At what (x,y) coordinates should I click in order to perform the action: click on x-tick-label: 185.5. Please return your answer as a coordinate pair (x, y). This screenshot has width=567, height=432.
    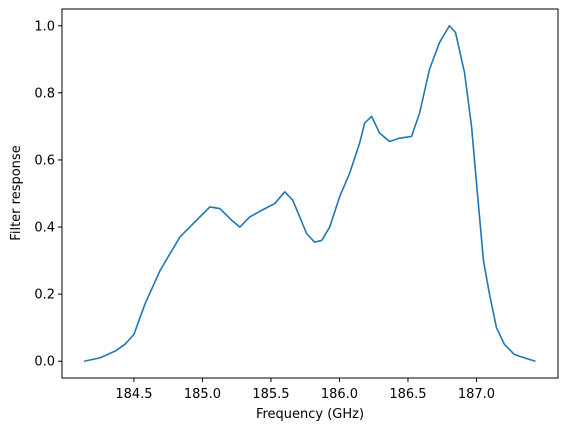
    Looking at the image, I should click on (270, 394).